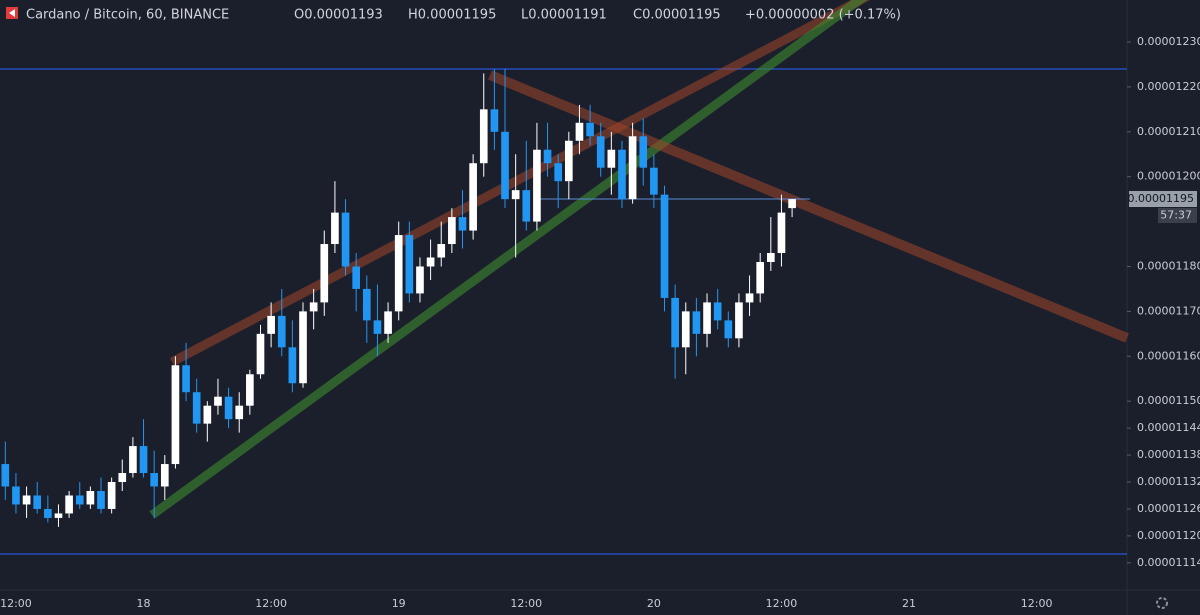 The width and height of the screenshot is (1200, 615). Describe the element at coordinates (12, 13) in the screenshot. I see `symbol-icon-glyph` at that location.